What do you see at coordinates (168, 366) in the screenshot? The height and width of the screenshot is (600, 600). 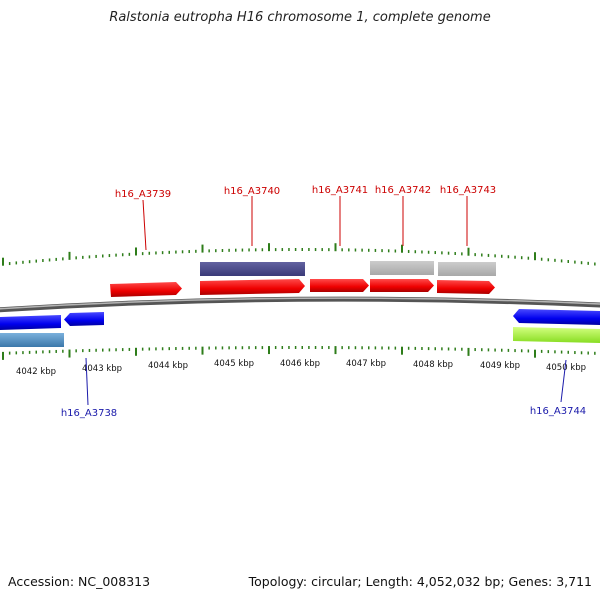 I see `scale-label-4044: 4044 kbp` at bounding box center [168, 366].